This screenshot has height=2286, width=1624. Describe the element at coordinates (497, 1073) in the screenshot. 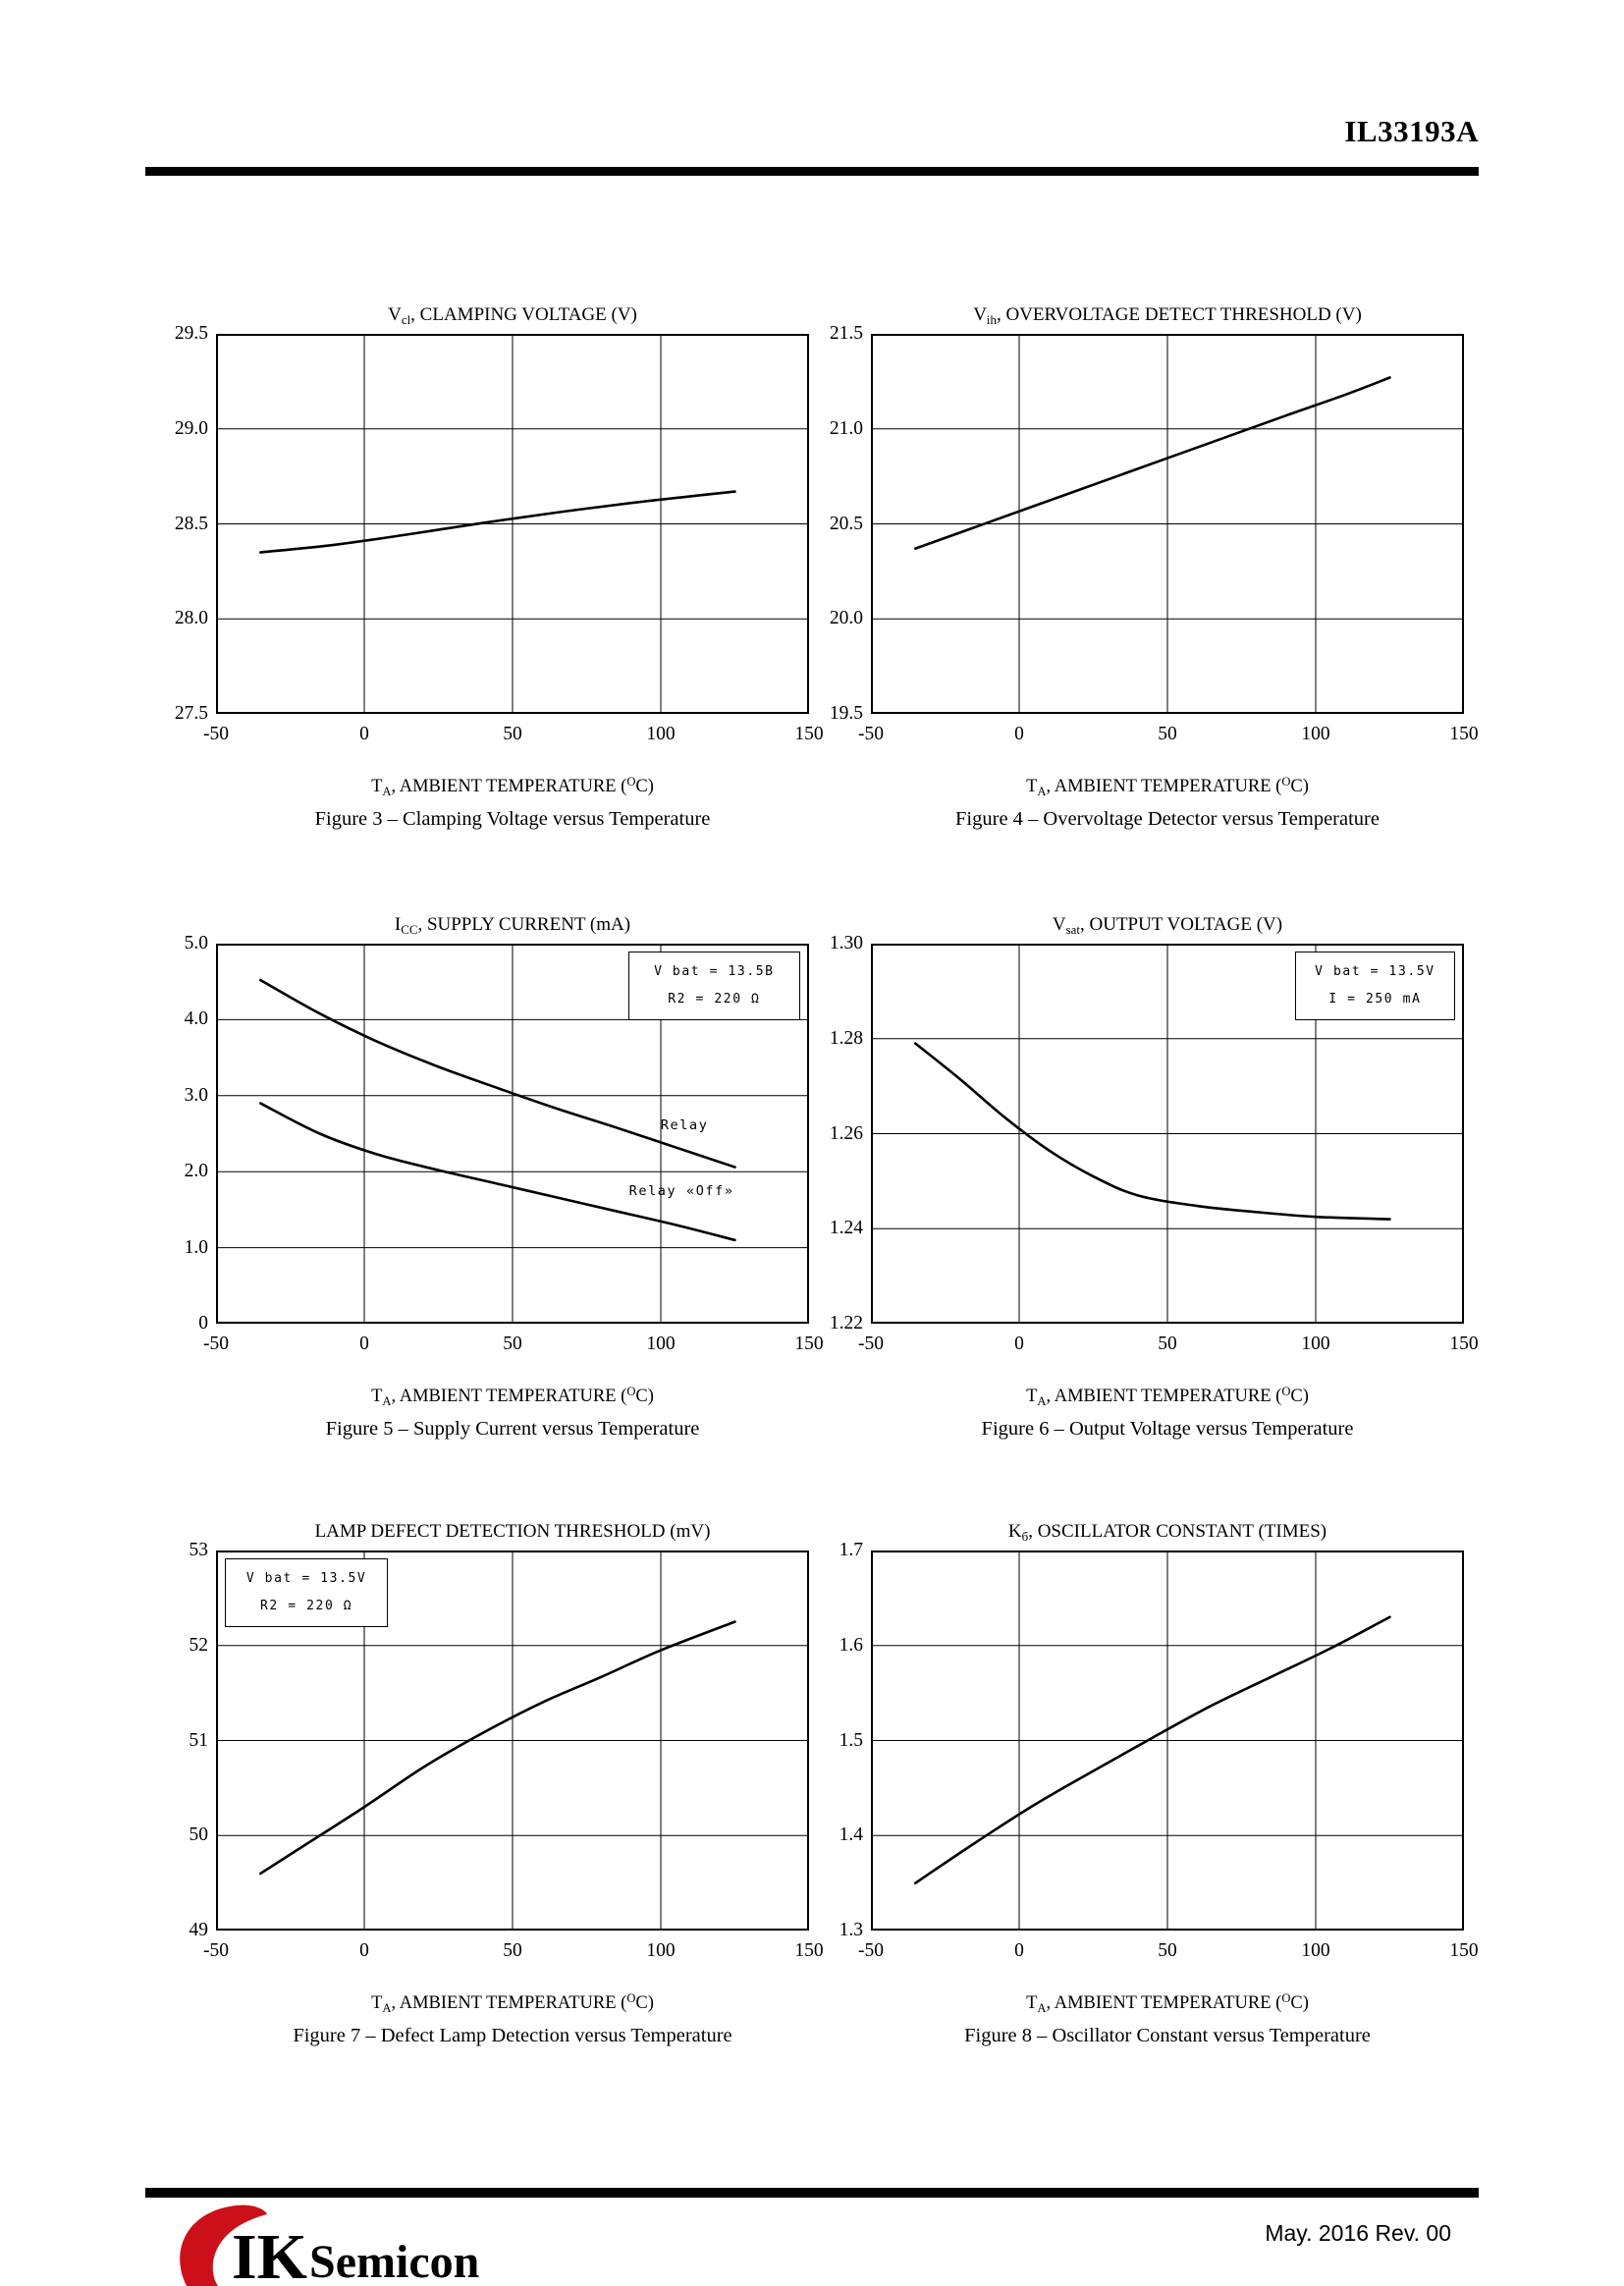

I see `series-relay-on` at that location.